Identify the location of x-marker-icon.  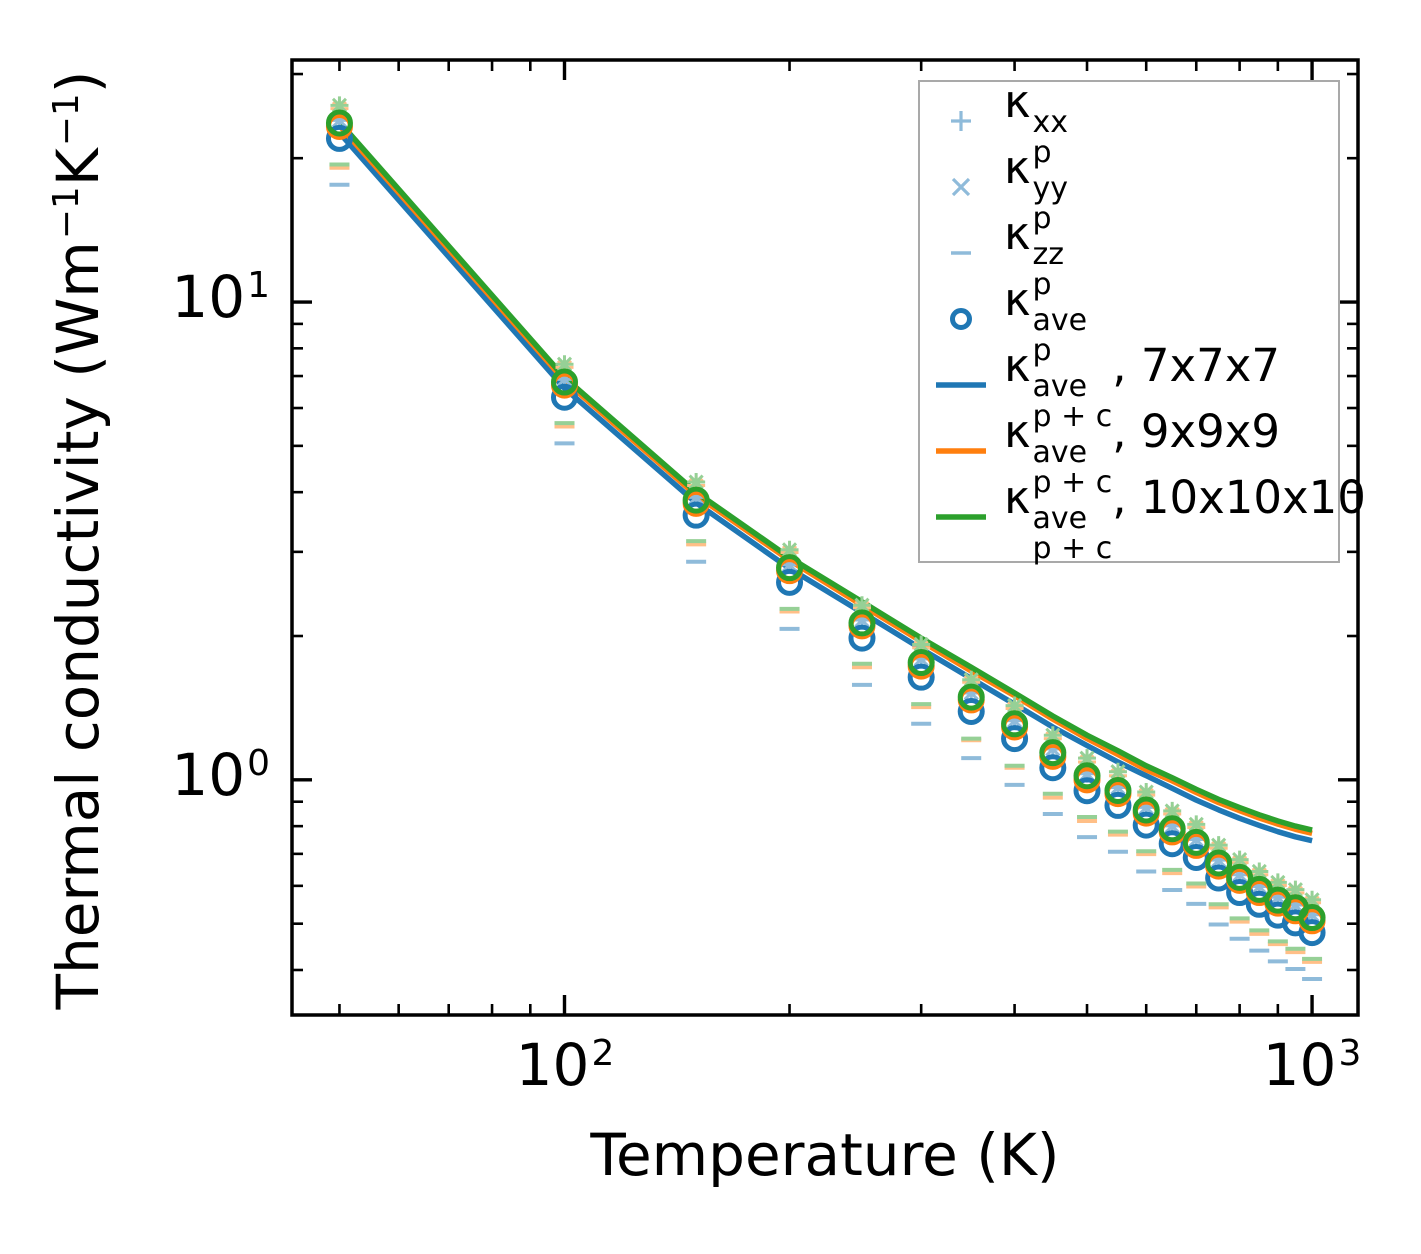
(961, 187).